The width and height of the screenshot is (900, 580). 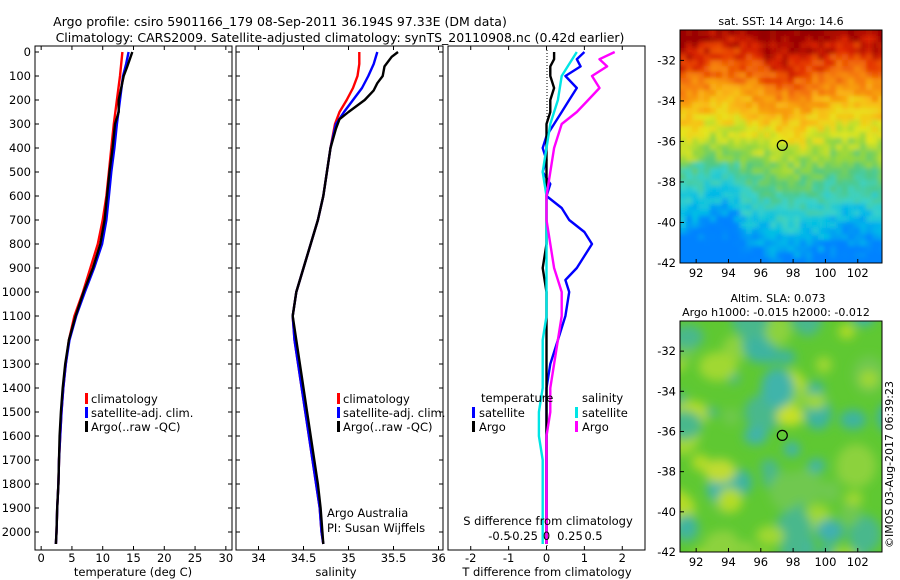 What do you see at coordinates (304, 558) in the screenshot?
I see `x-tick-label: 34.5` at bounding box center [304, 558].